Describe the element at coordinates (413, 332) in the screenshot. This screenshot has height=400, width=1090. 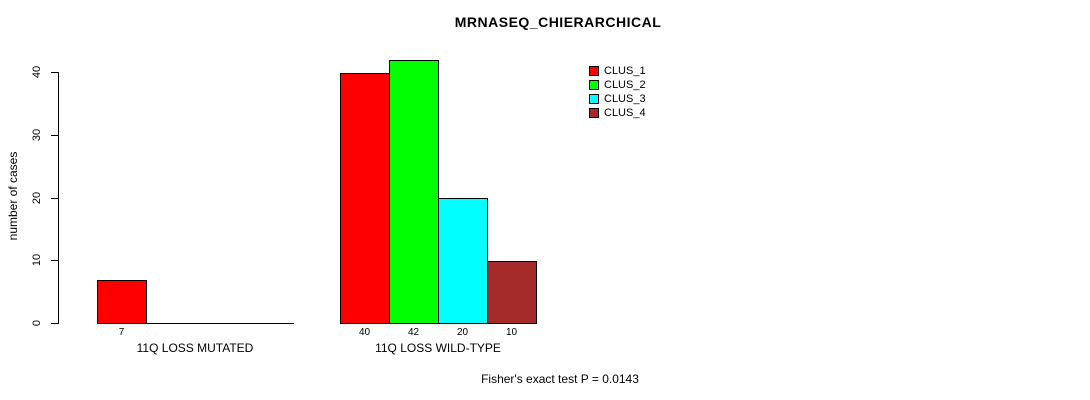
I see `bar-value-label: 42` at that location.